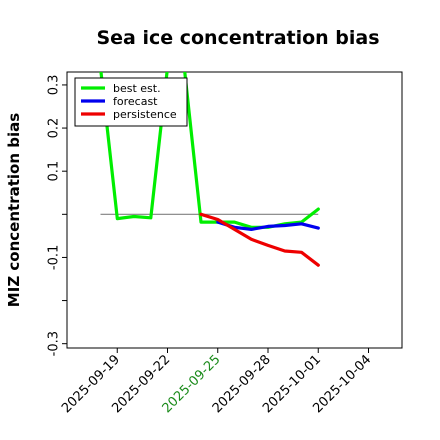 This screenshot has height=440, width=440. I want to click on y-tick-label: -0.3, so click(54, 343).